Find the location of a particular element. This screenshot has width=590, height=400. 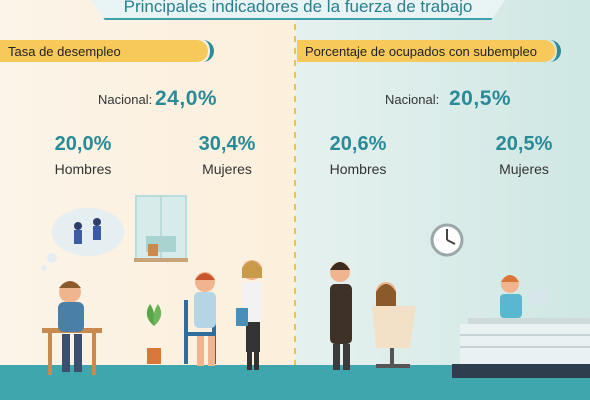

barber-icon is located at coordinates (341, 316).